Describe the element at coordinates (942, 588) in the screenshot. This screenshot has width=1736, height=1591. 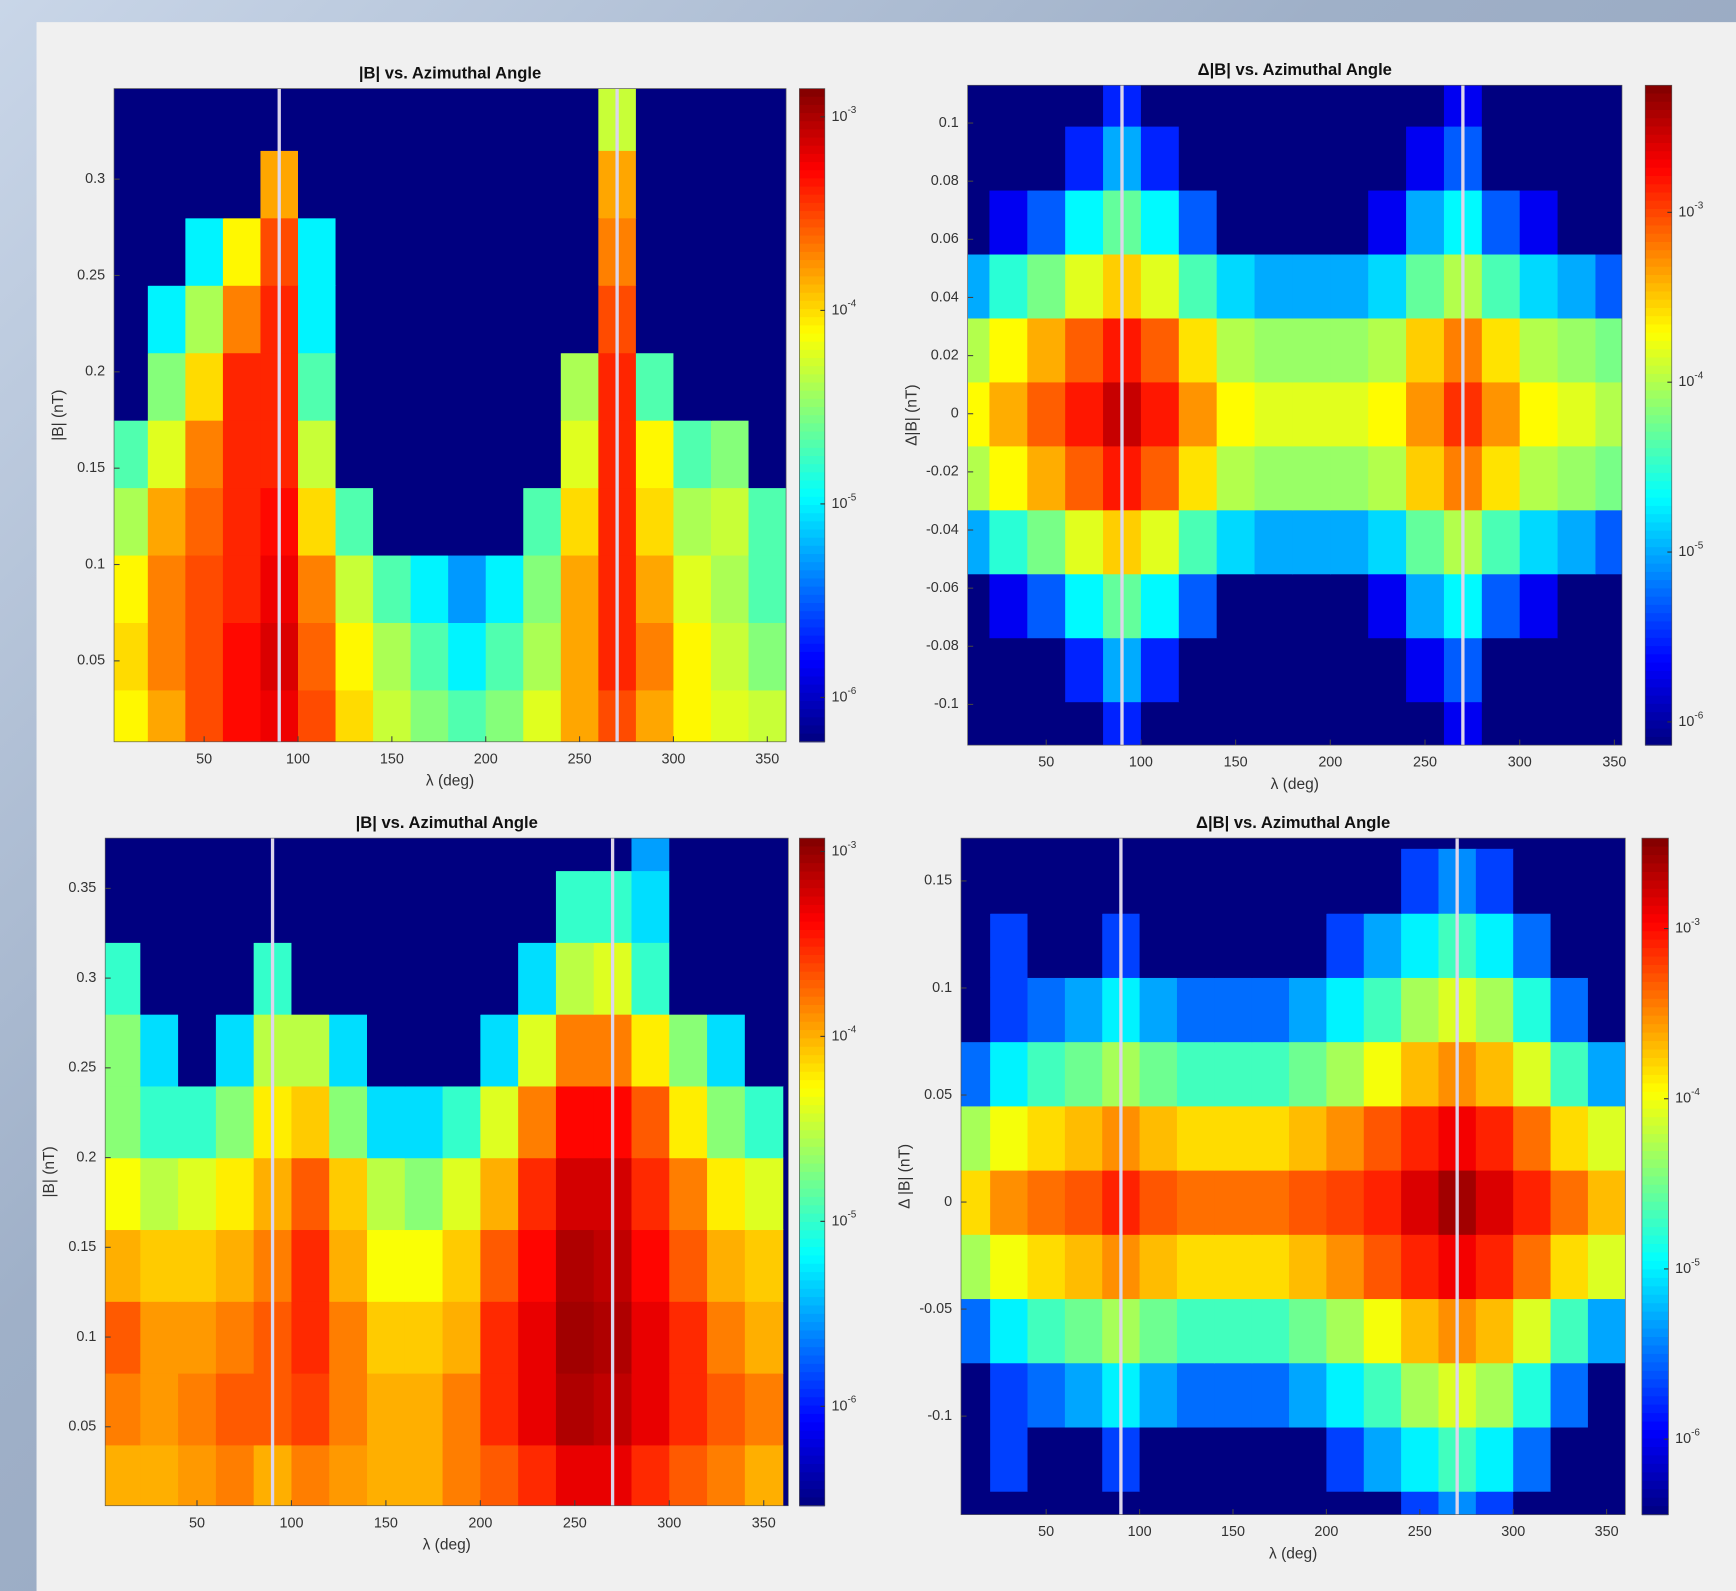
I see `y-tick-label: -0.06` at that location.